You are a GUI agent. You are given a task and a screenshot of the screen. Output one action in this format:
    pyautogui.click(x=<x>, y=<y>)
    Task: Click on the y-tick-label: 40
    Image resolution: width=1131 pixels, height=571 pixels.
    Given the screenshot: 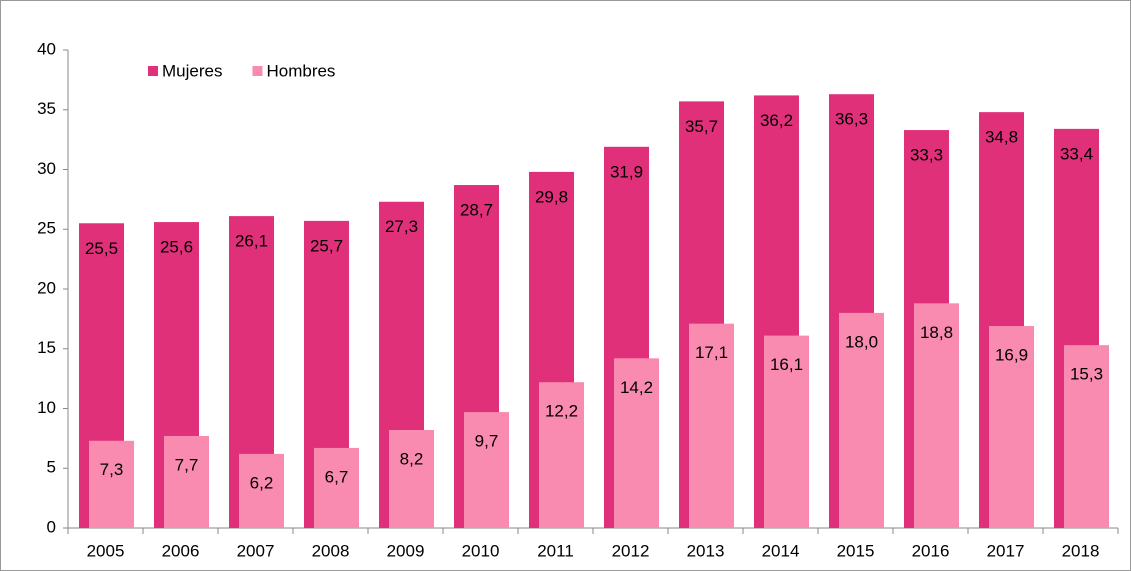 What is the action you would take?
    pyautogui.click(x=46, y=48)
    